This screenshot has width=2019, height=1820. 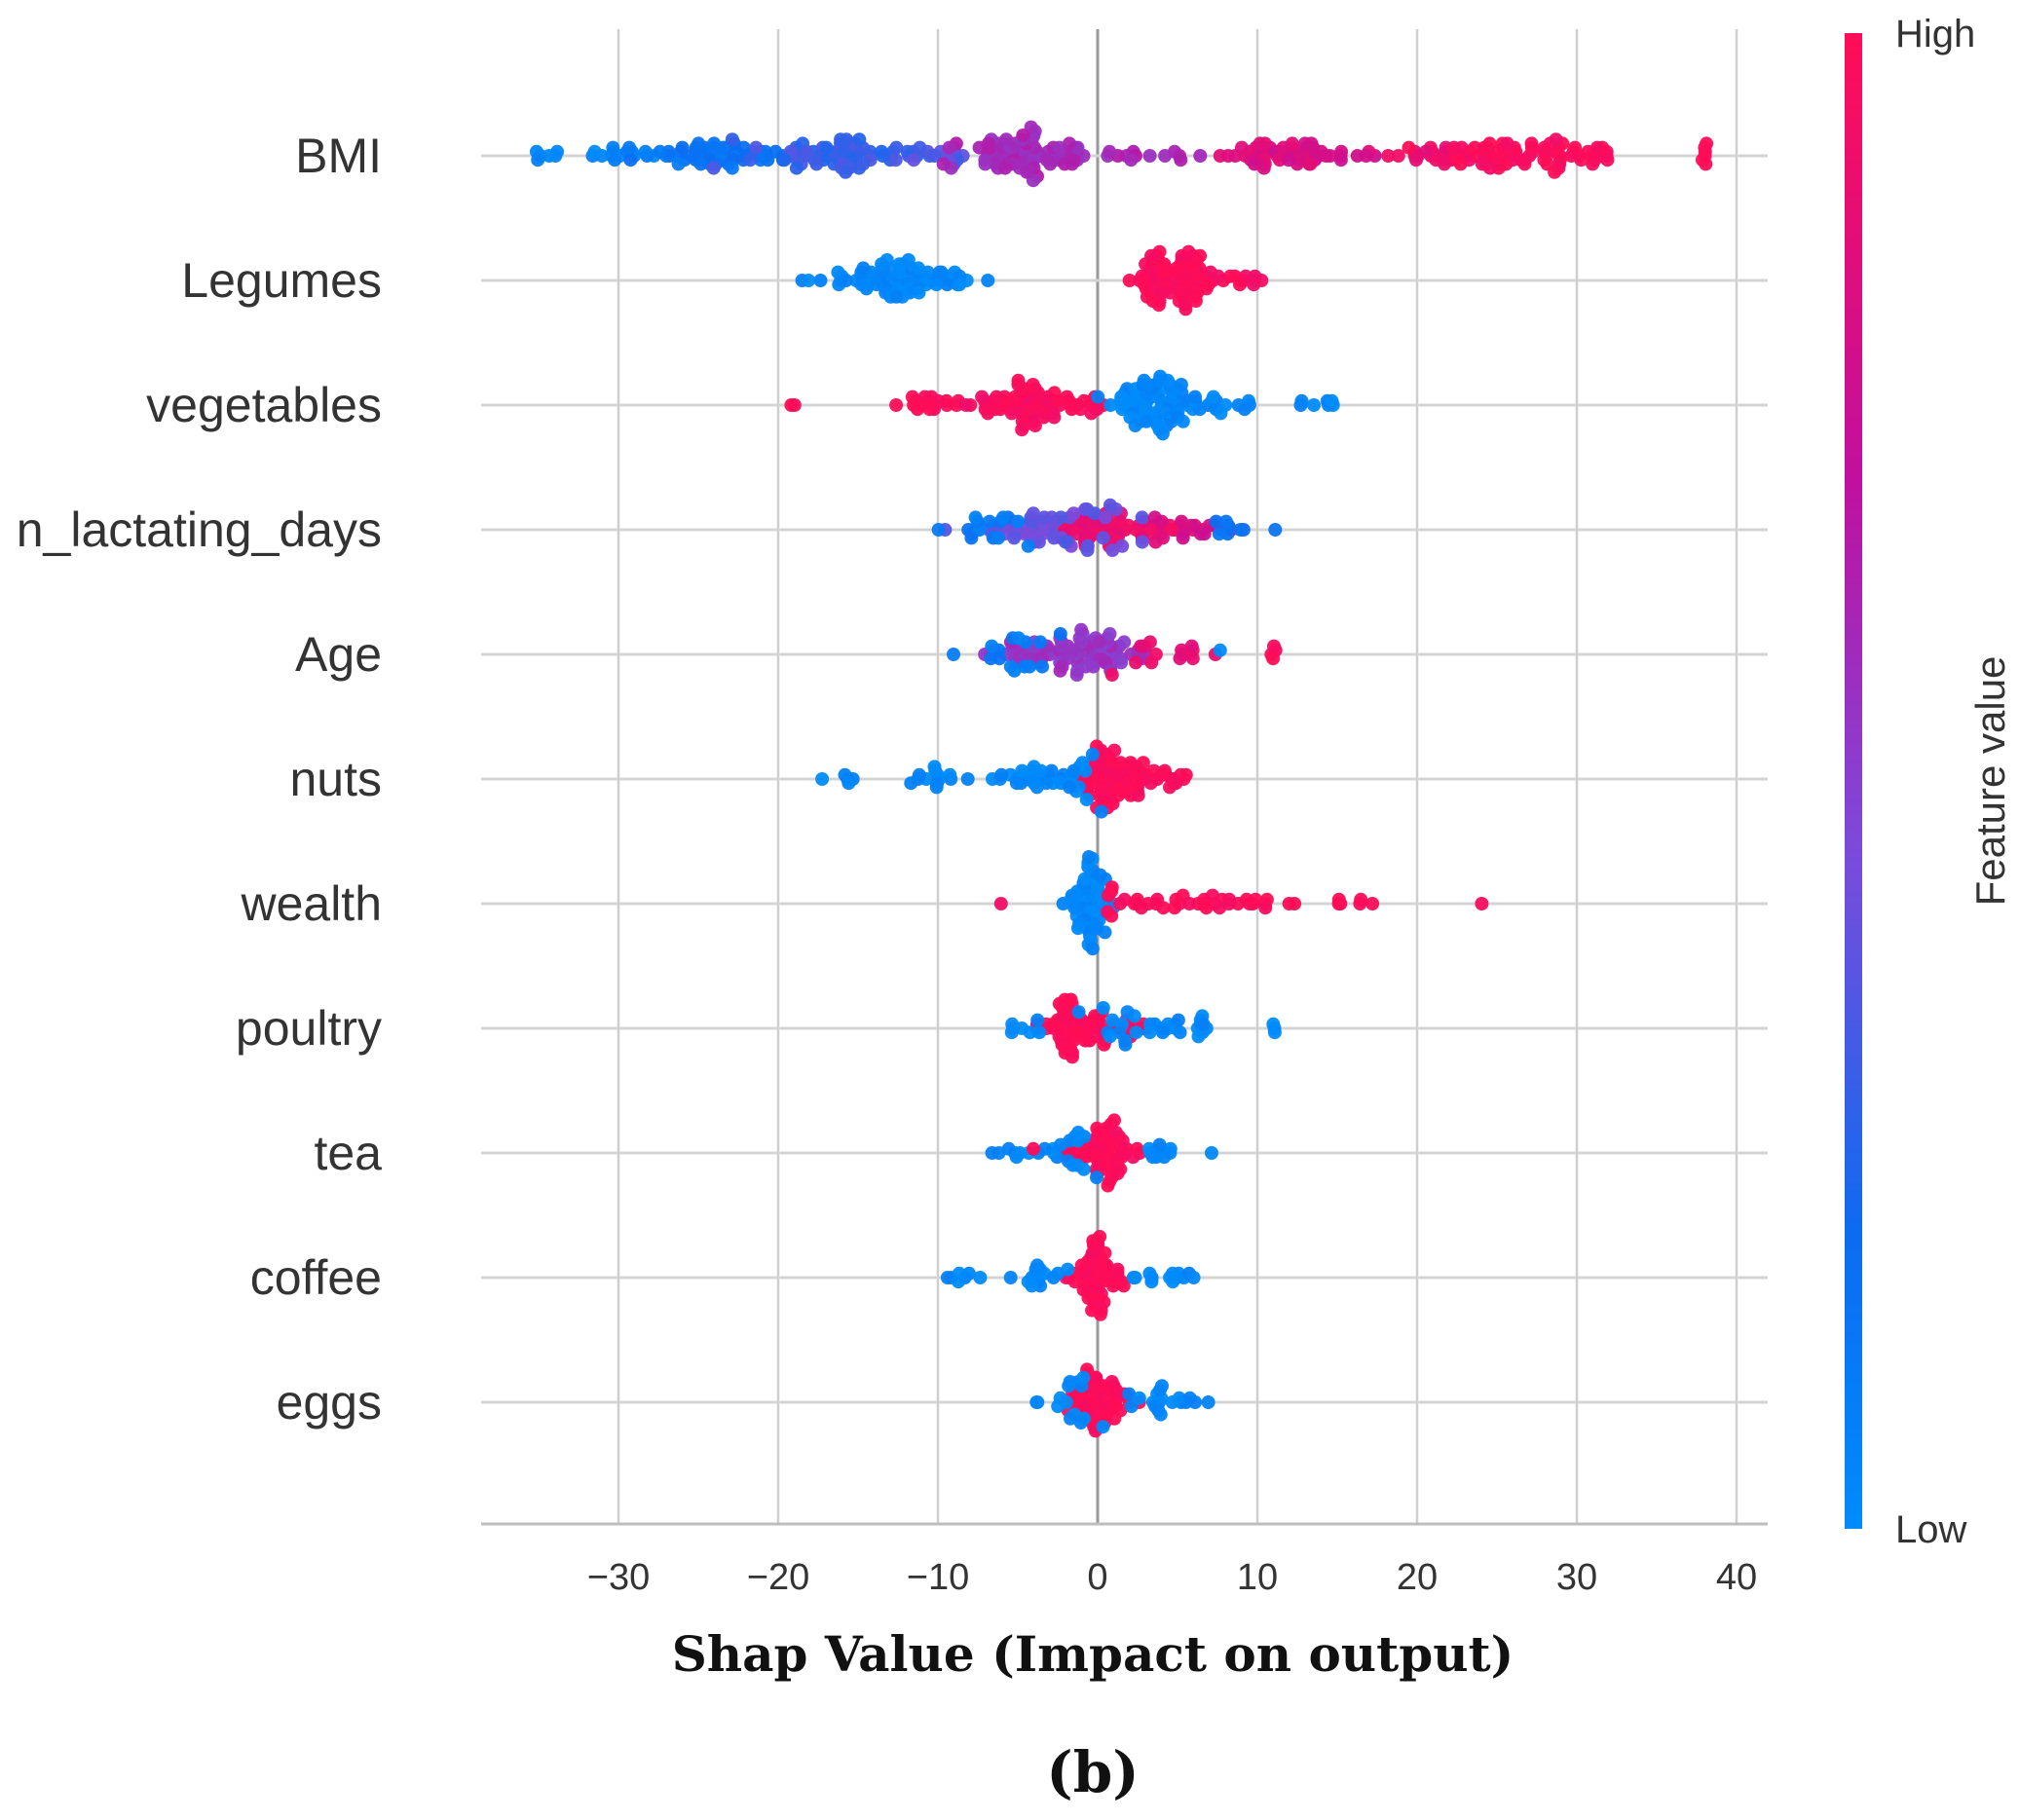 What do you see at coordinates (1935, 34) in the screenshot?
I see `colorbar-high-label: High` at bounding box center [1935, 34].